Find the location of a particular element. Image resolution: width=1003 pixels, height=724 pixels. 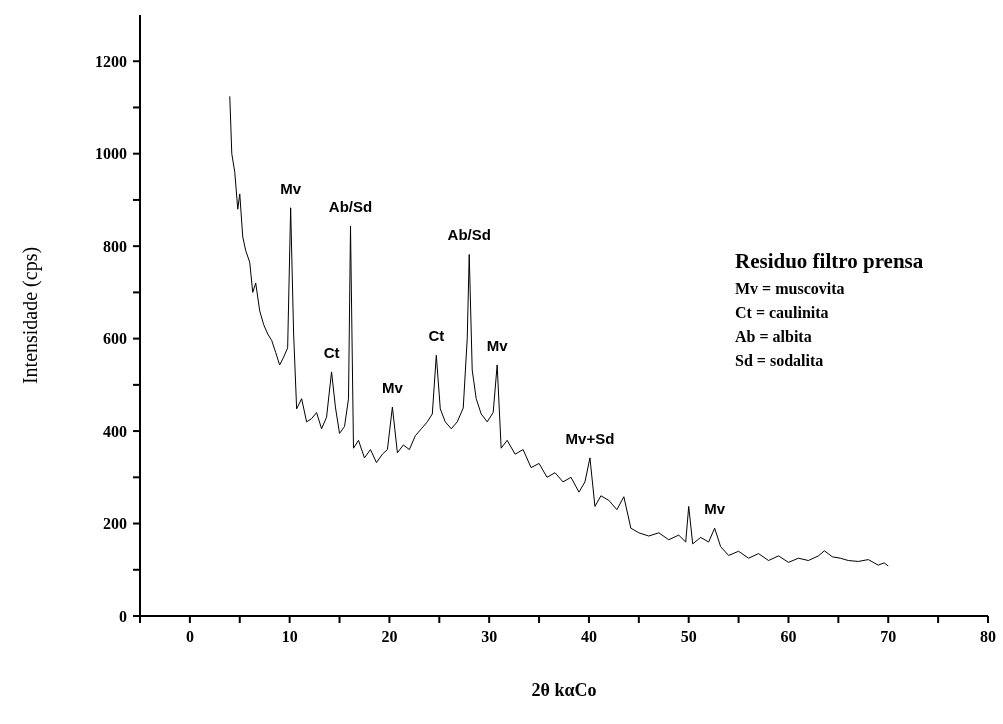

x-tick-label: 80 is located at coordinates (988, 637).